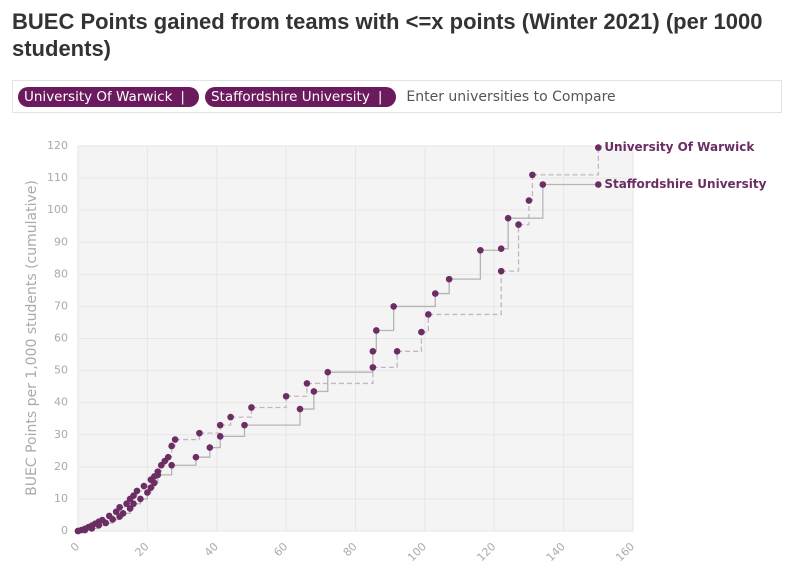 The image size is (796, 575). What do you see at coordinates (61, 370) in the screenshot?
I see `y-tick-label: 50` at bounding box center [61, 370].